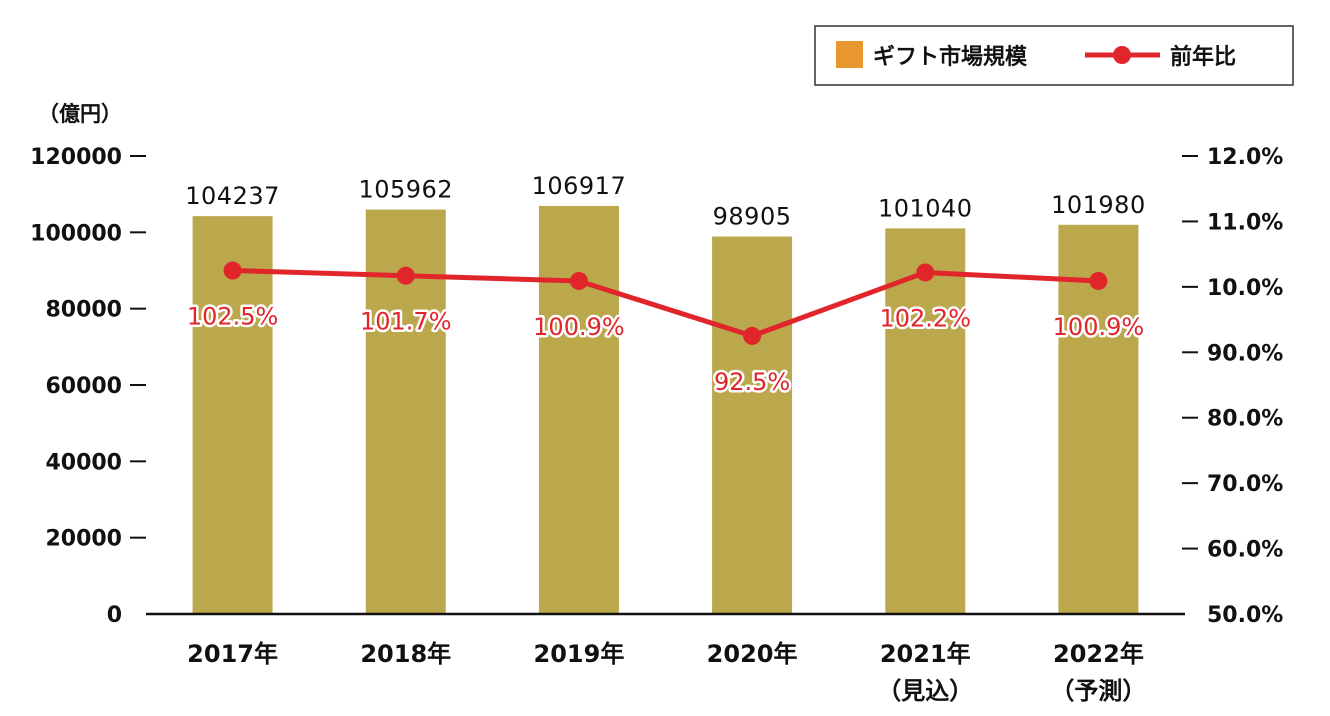 This screenshot has width=1330, height=716. I want to click on bar-value-label: 104237, so click(232, 196).